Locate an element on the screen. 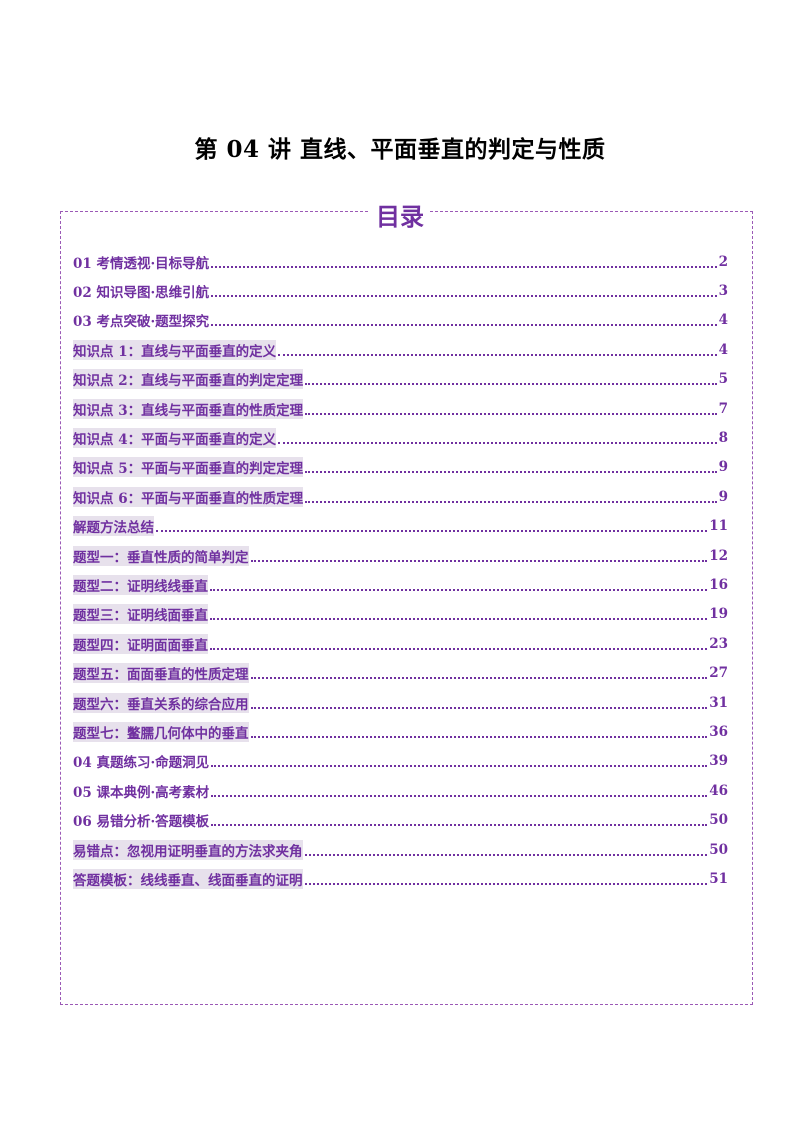 This screenshot has height=1132, width=800. toc-entry: 02 知识导图·思维引航 3 is located at coordinates (400, 290).